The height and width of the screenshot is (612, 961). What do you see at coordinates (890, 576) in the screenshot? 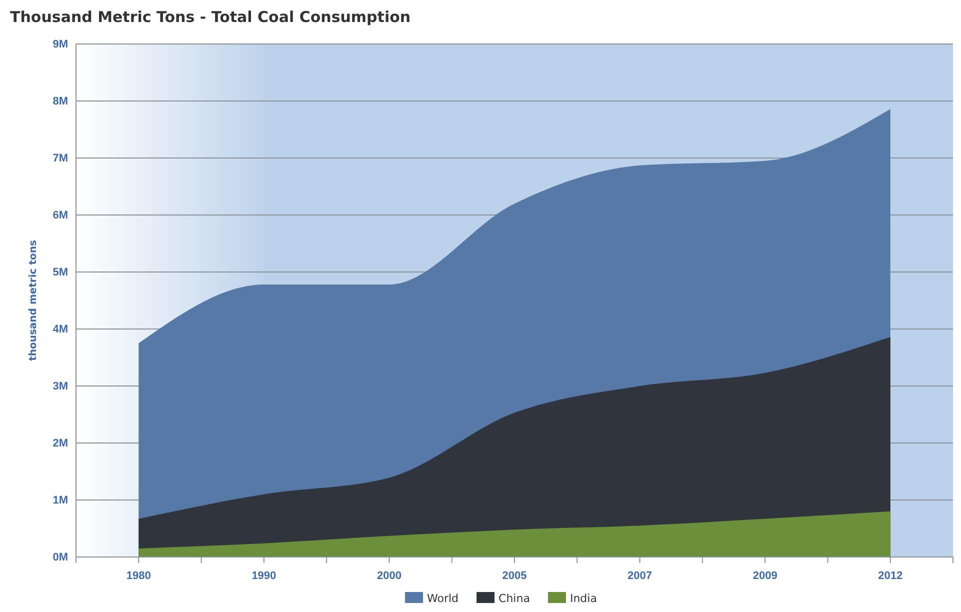
I see `x-tick-label: 2012` at bounding box center [890, 576].